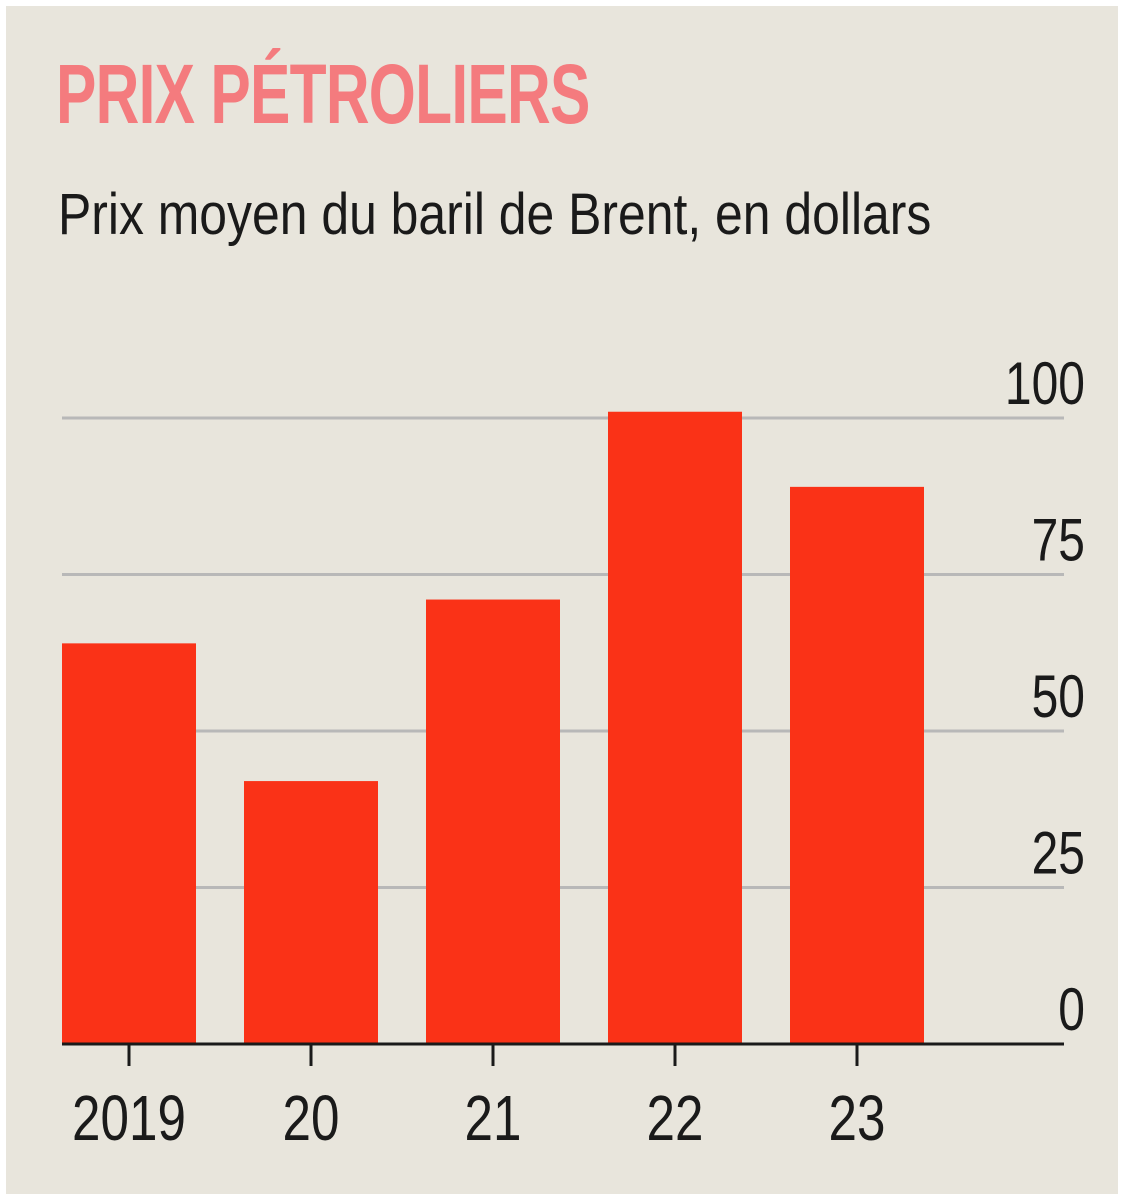  I want to click on bar-2019, so click(129, 843).